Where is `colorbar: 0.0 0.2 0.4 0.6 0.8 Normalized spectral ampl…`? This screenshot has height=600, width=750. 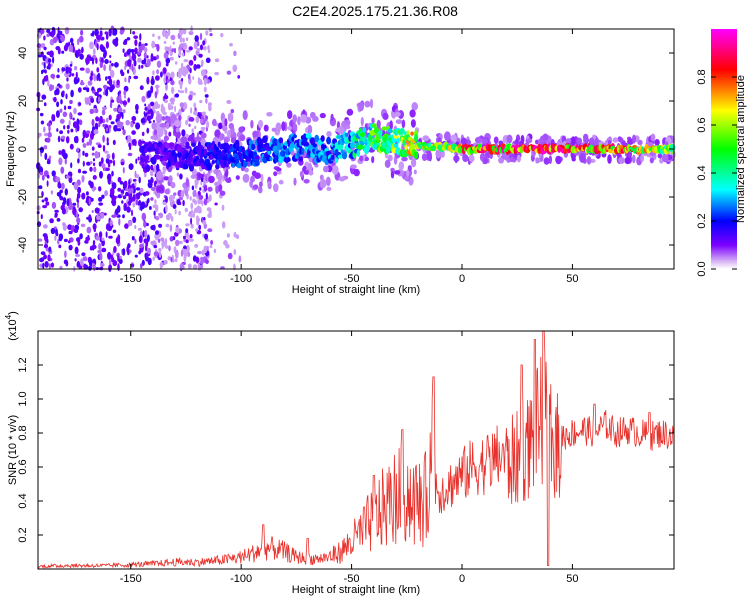 colorbar: 0.0 0.2 0.4 0.6 0.8 Normalized spectral ampl… is located at coordinates (721, 153).